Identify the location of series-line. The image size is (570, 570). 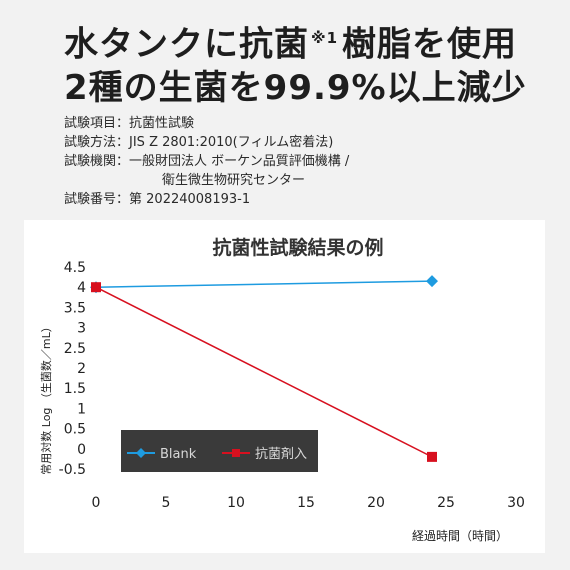
(264, 284).